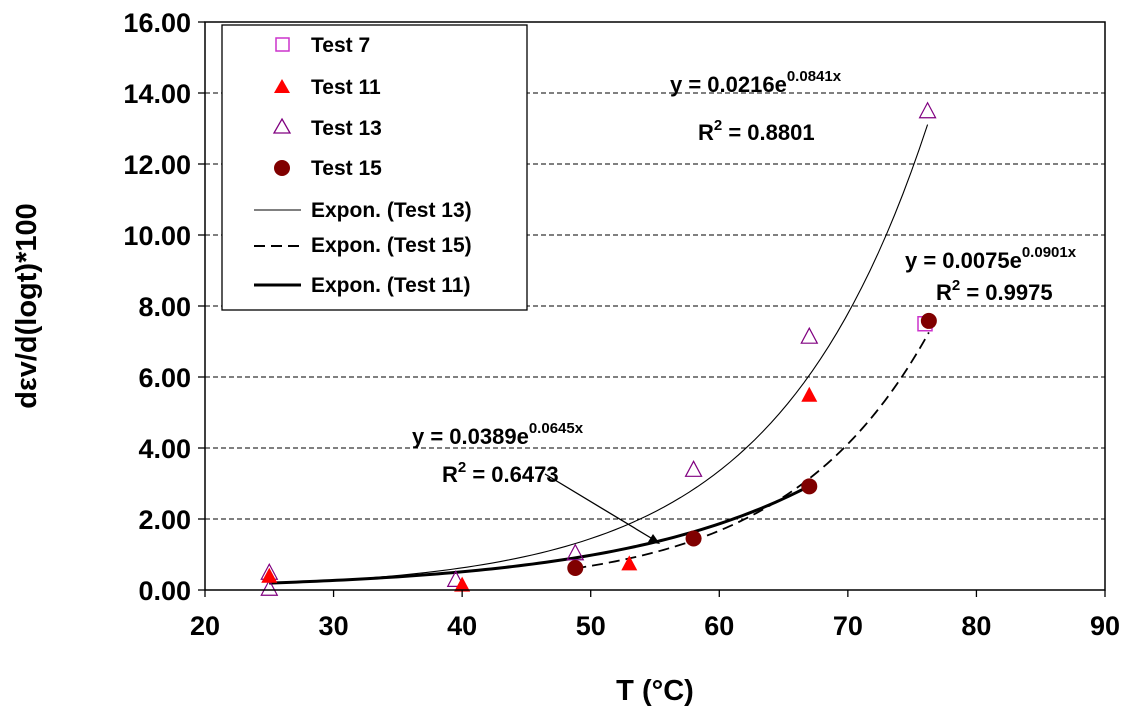 The height and width of the screenshot is (718, 1131). What do you see at coordinates (1105, 626) in the screenshot?
I see `x-tick-label-7: 90` at bounding box center [1105, 626].